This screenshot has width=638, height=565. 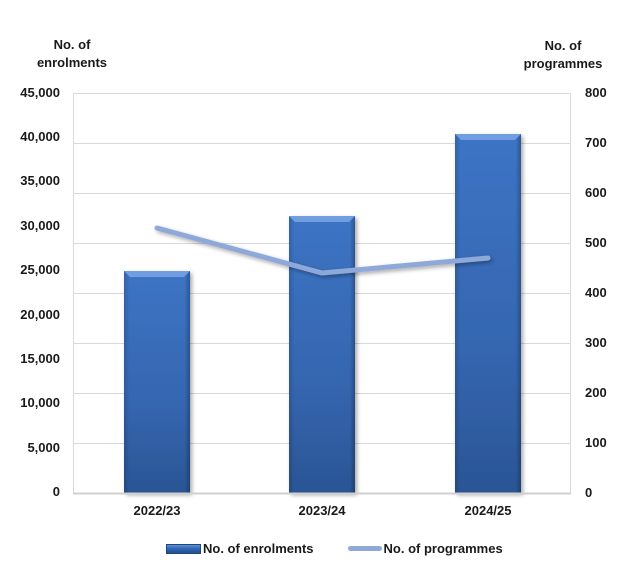 I want to click on left-axis-title-line1: No. of, so click(x=72, y=44).